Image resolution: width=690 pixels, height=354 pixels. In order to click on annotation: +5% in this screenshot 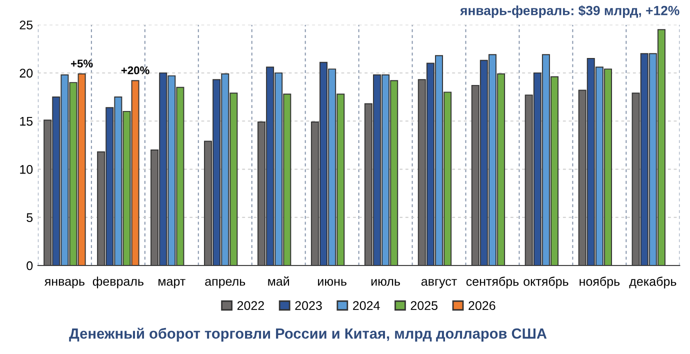, I will do `click(81, 64)`.